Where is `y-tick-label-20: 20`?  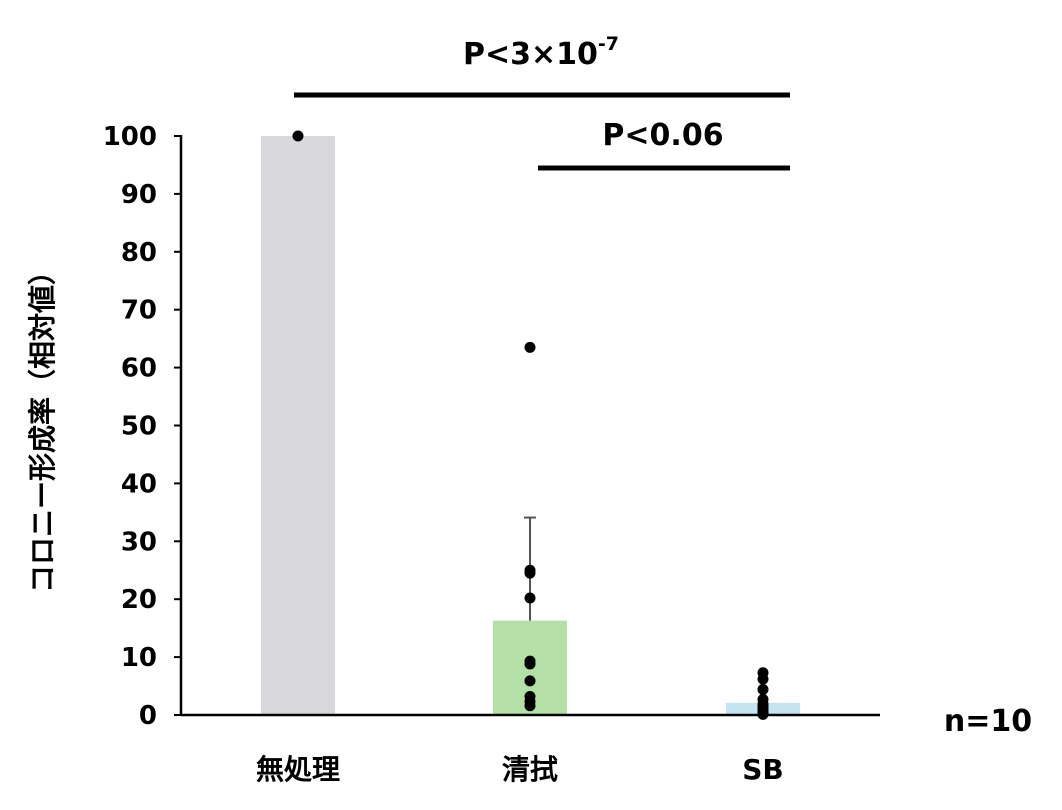 y-tick-label-20: 20 is located at coordinates (139, 600).